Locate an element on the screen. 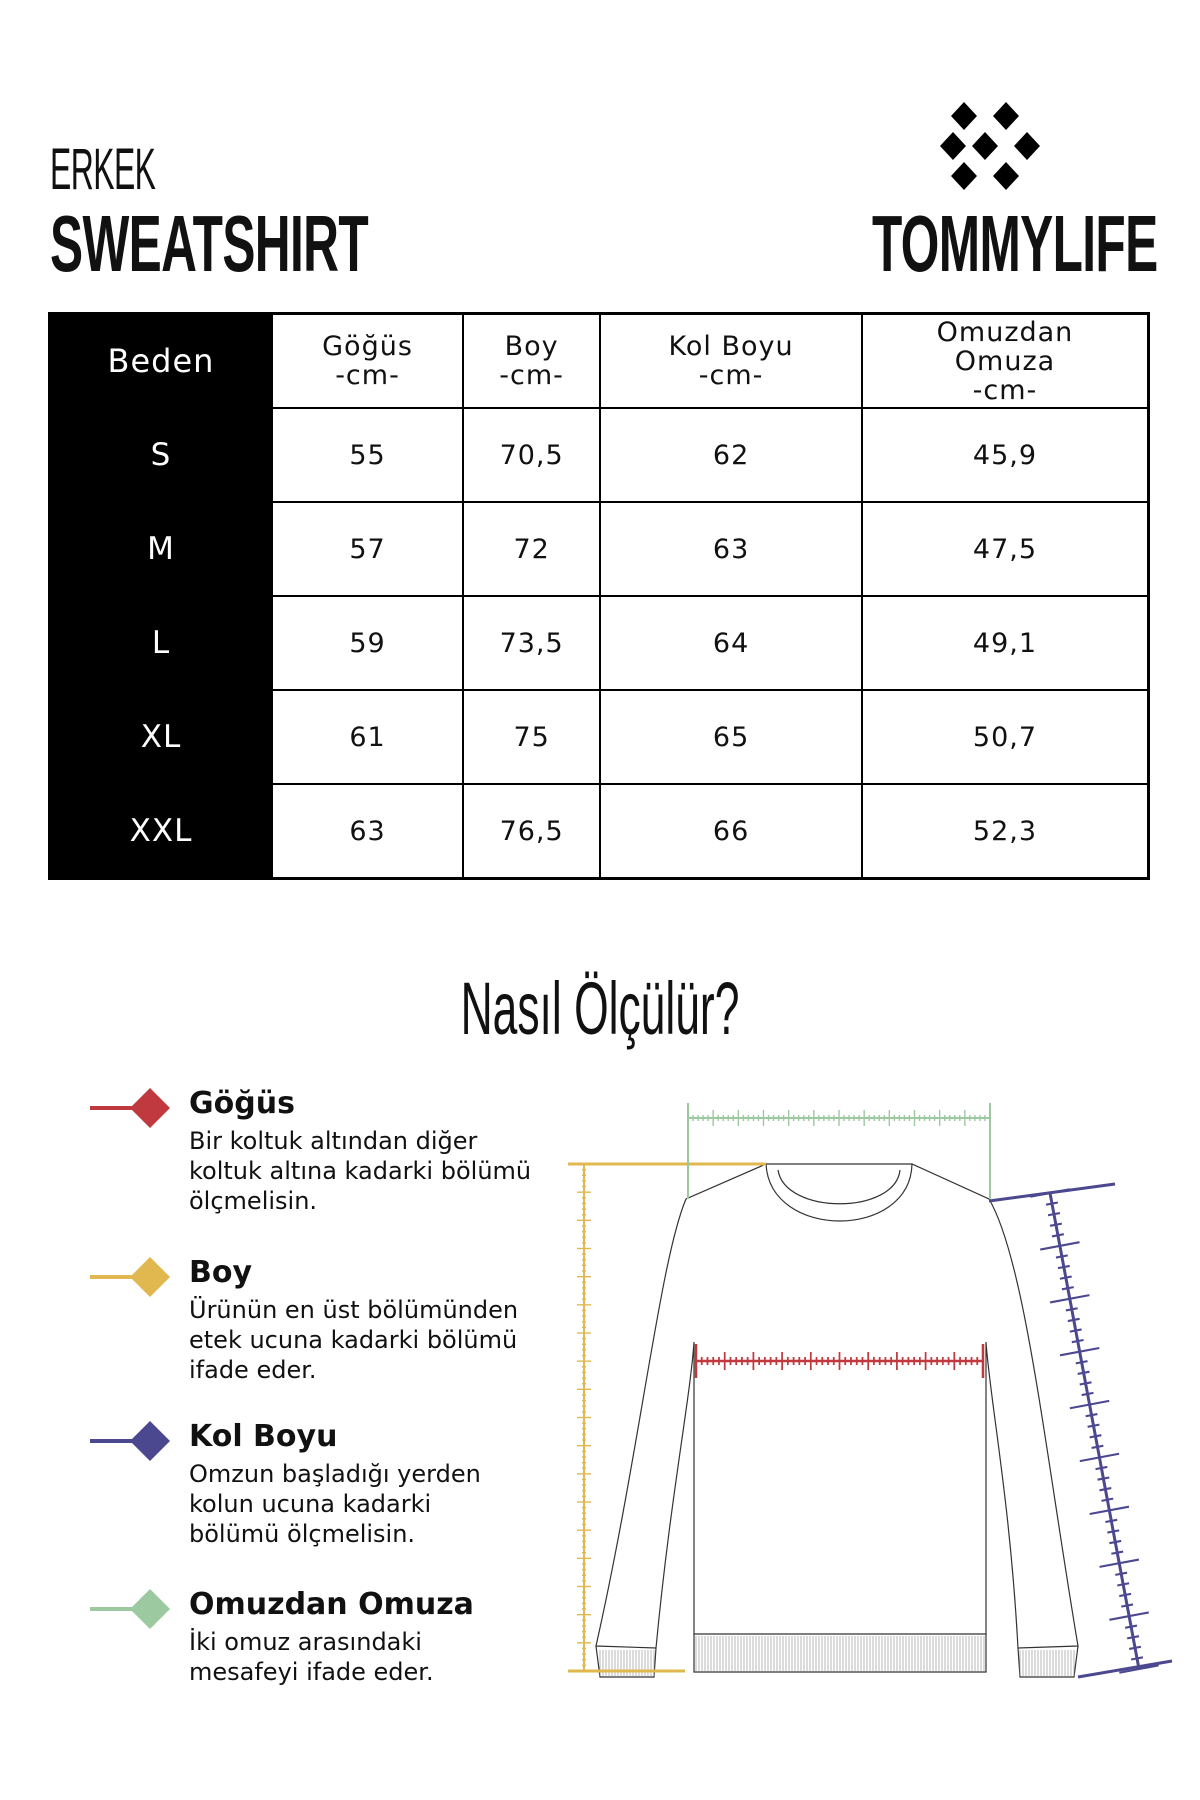 The image size is (1200, 1800). sleeve-bottom-mark is located at coordinates (1125, 1669).